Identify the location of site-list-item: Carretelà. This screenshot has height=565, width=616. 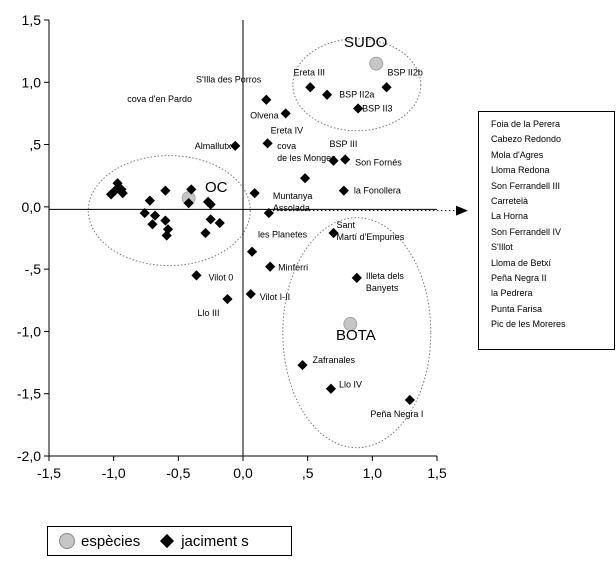
(510, 201).